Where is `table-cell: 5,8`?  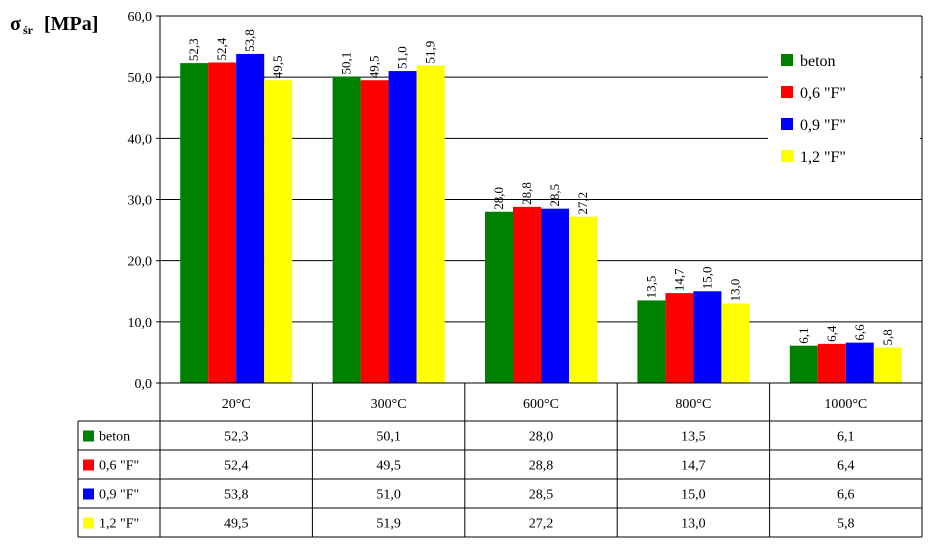
table-cell: 5,8 is located at coordinates (846, 524).